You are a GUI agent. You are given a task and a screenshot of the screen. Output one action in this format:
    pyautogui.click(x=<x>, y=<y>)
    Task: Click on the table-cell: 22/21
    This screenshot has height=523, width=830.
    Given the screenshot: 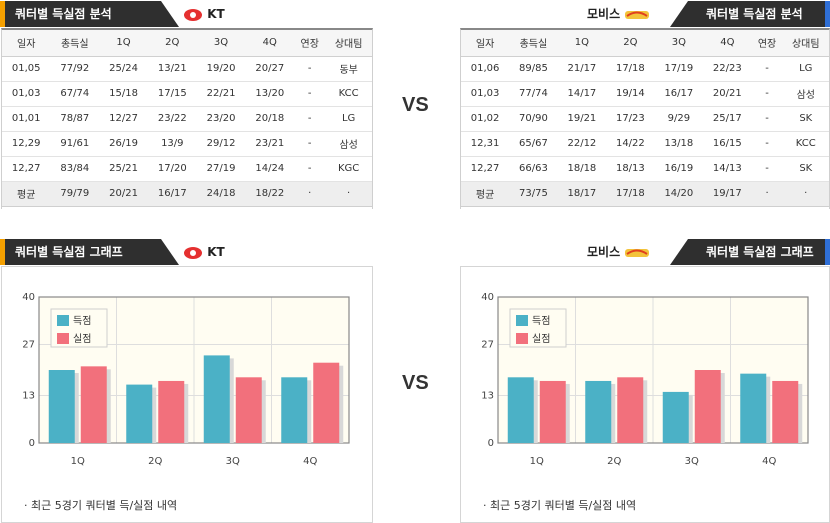 What is the action you would take?
    pyautogui.click(x=221, y=94)
    